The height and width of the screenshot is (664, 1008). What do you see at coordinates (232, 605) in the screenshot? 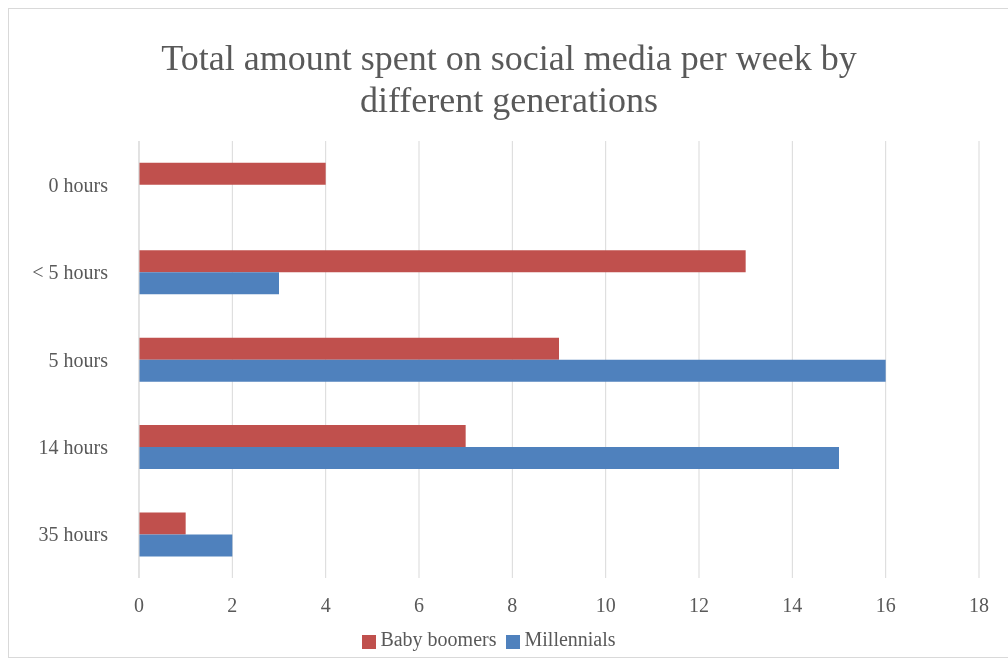
I see `x-tick-label: 2` at bounding box center [232, 605].